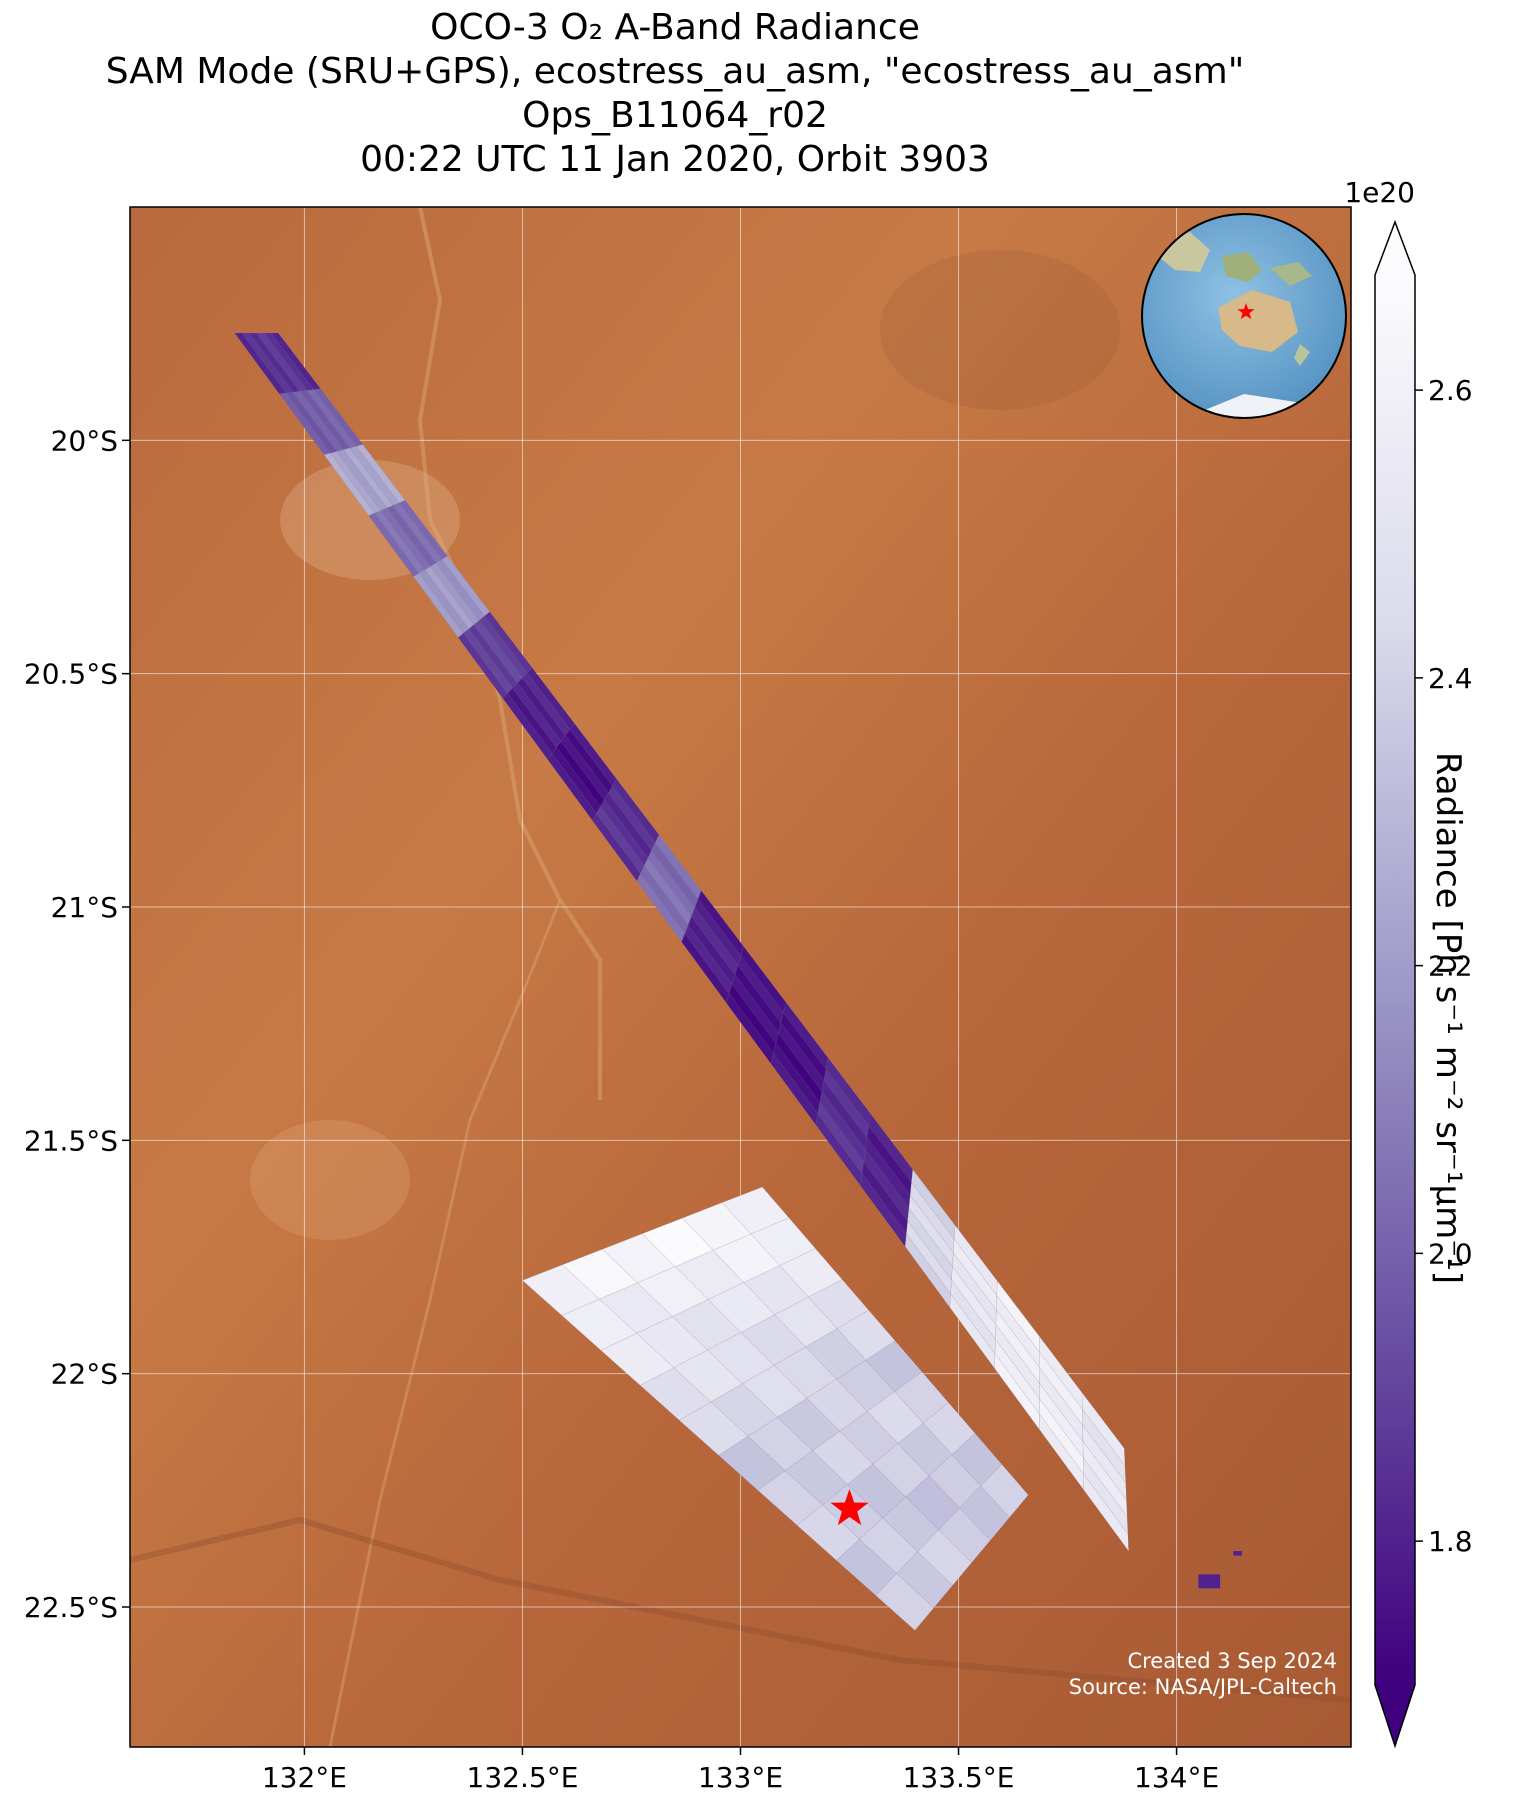 This screenshot has height=1796, width=1529. I want to click on colorbar-ticks: 1.8 2.0 2.2 2.4 2.6, so click(1444, 966).